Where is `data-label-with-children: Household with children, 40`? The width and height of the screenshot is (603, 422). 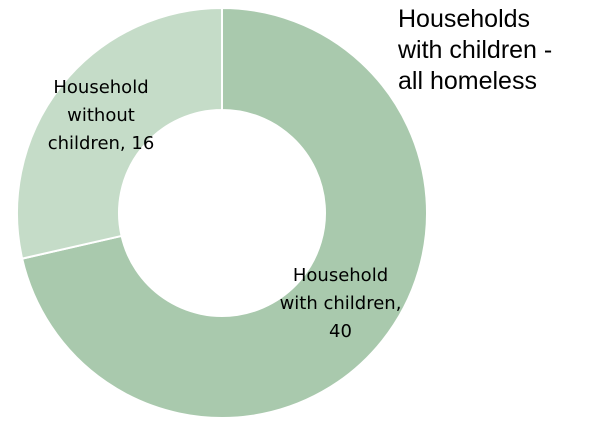 data-label-with-children: Household with children, 40 is located at coordinates (340, 303).